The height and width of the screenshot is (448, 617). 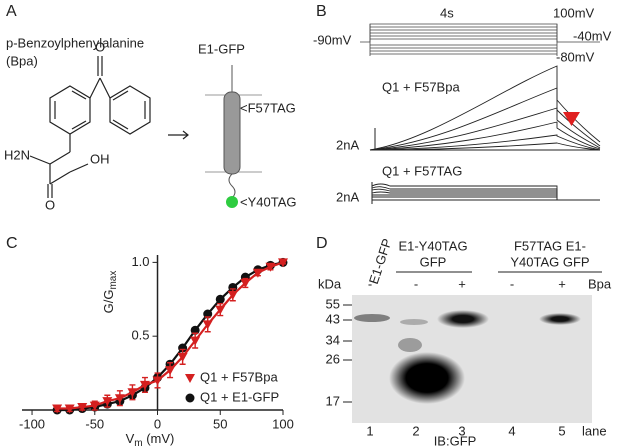 What do you see at coordinates (462, 283) in the screenshot?
I see `bpa-sign: +` at bounding box center [462, 283].